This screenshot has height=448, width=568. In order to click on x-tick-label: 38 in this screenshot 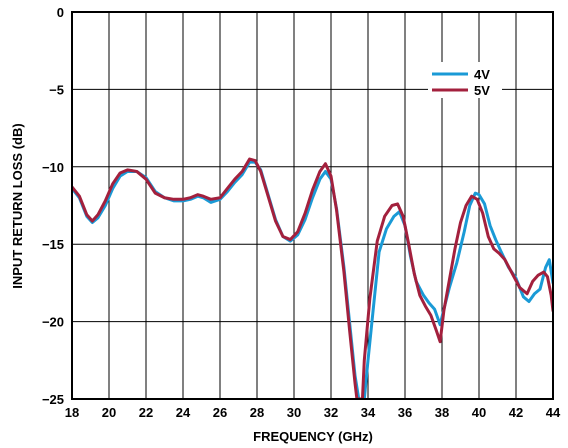, I will do `click(442, 412)`.